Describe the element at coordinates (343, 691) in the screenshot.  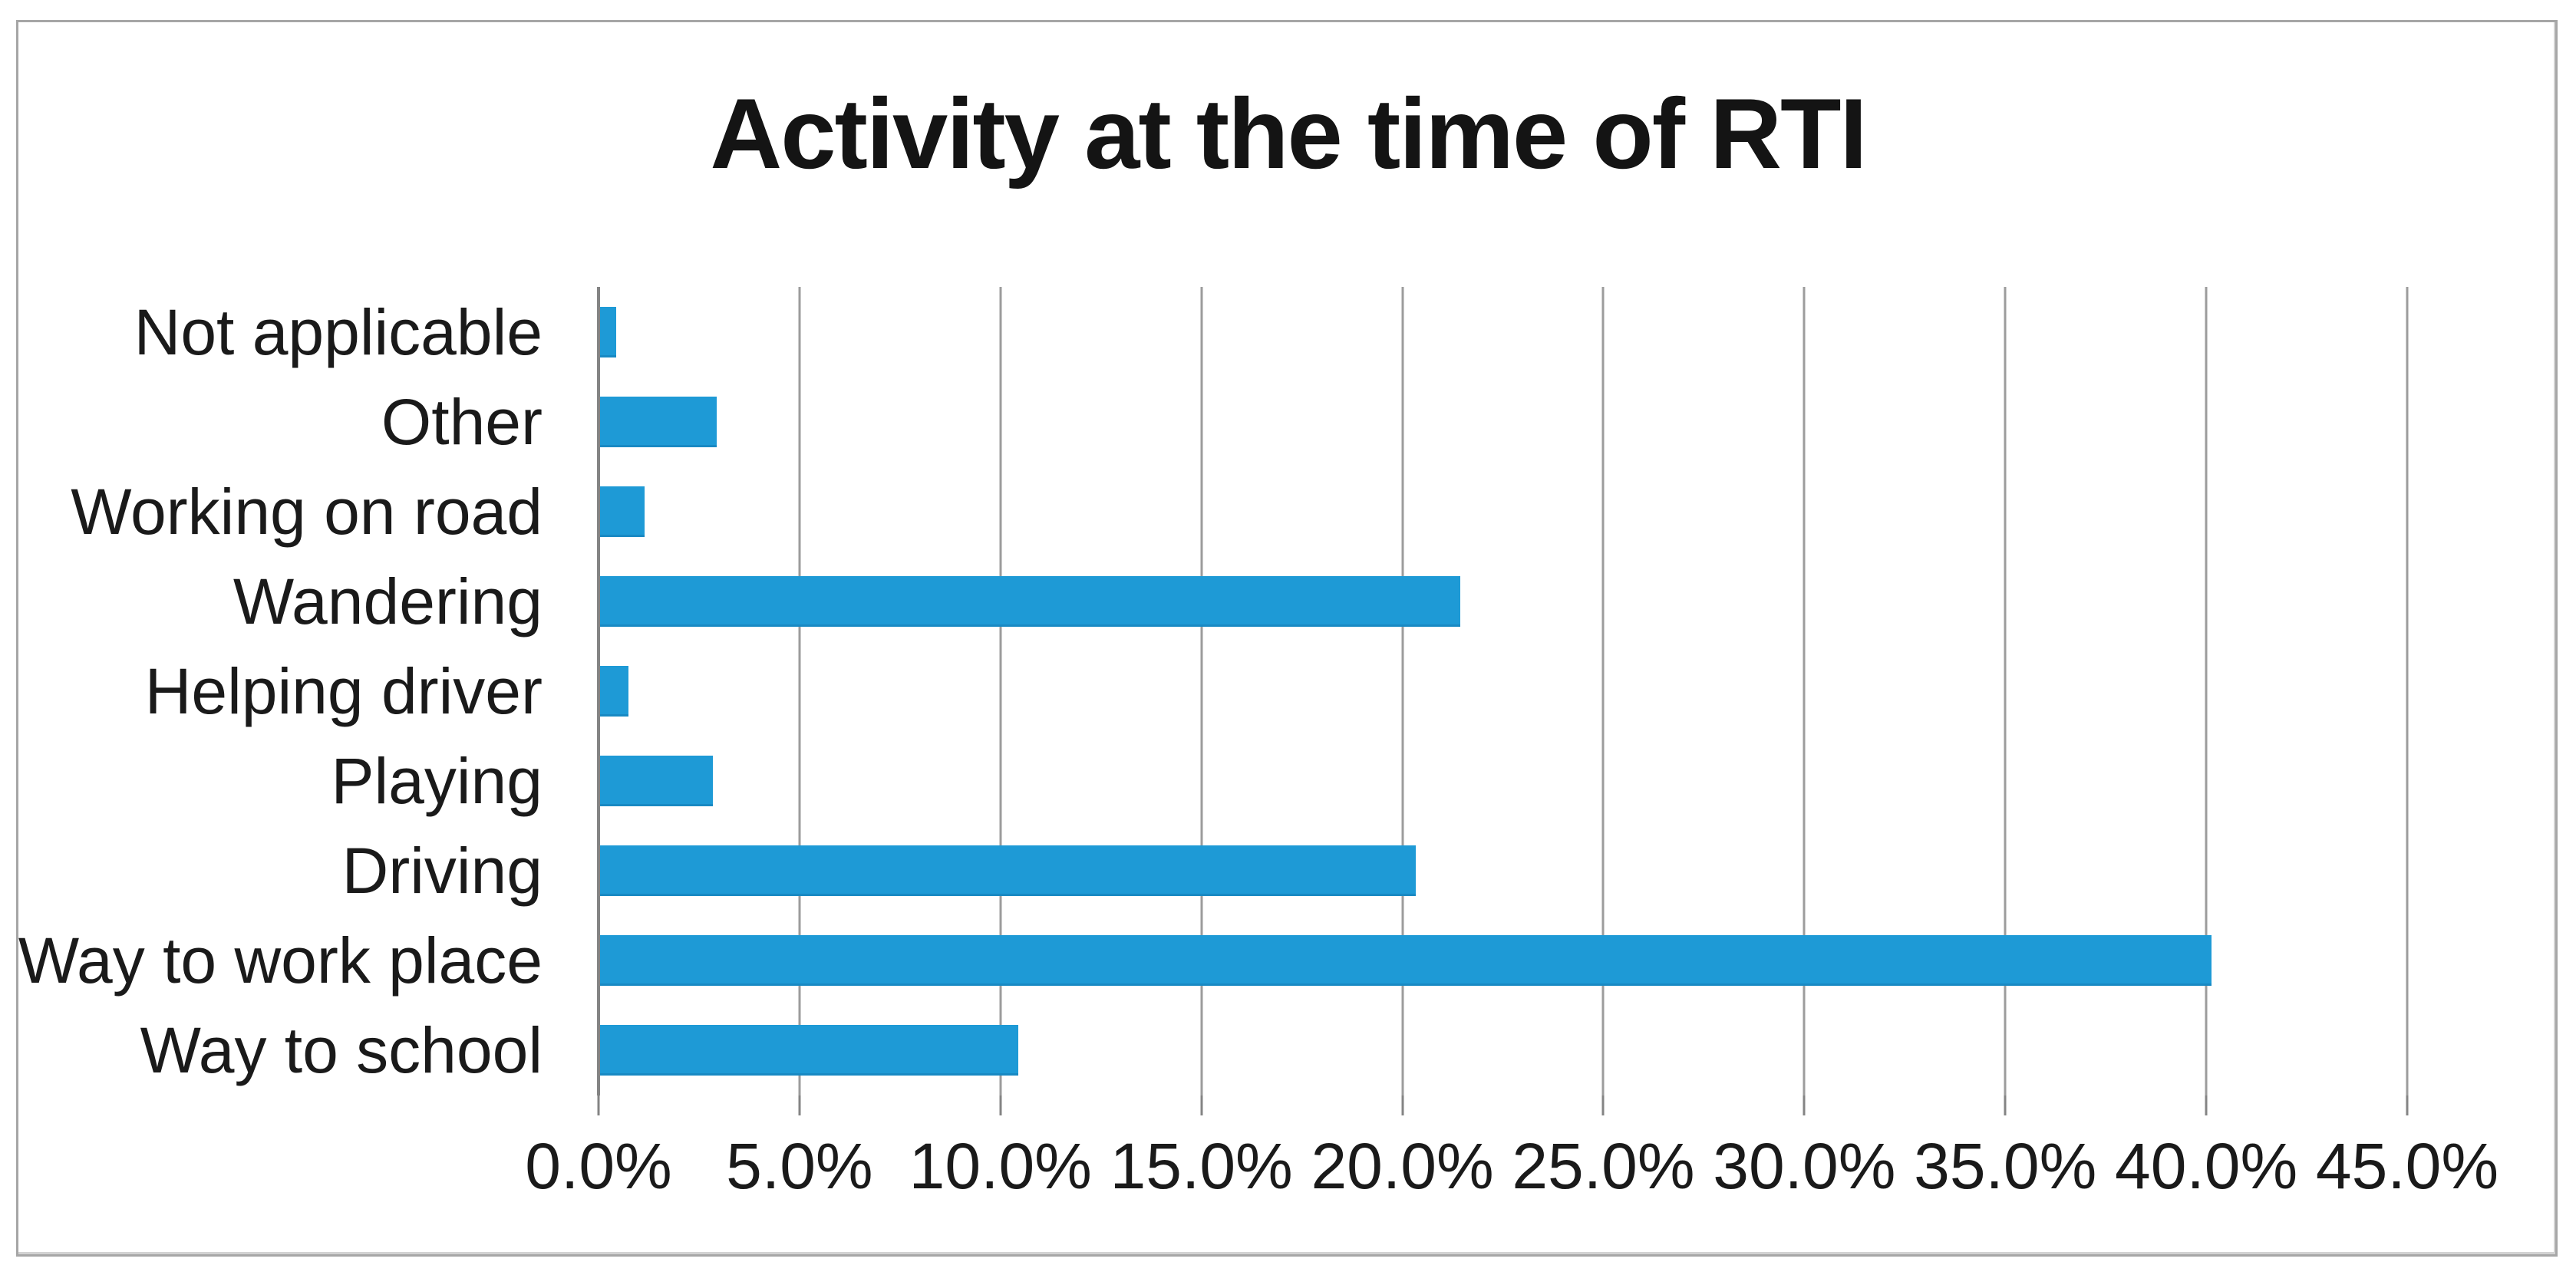
I see `category-label: Helping driver` at that location.